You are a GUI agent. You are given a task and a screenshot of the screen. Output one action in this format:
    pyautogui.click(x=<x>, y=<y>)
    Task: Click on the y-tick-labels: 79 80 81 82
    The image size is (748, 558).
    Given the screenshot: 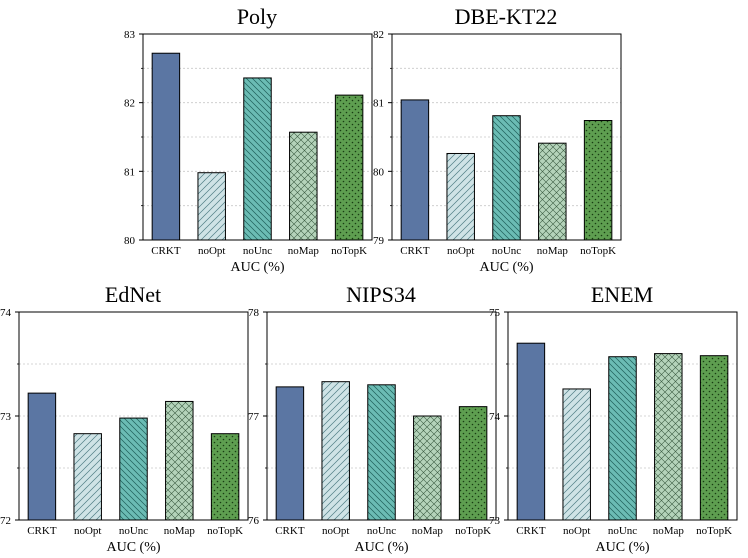 What is the action you would take?
    pyautogui.click(x=379, y=138)
    